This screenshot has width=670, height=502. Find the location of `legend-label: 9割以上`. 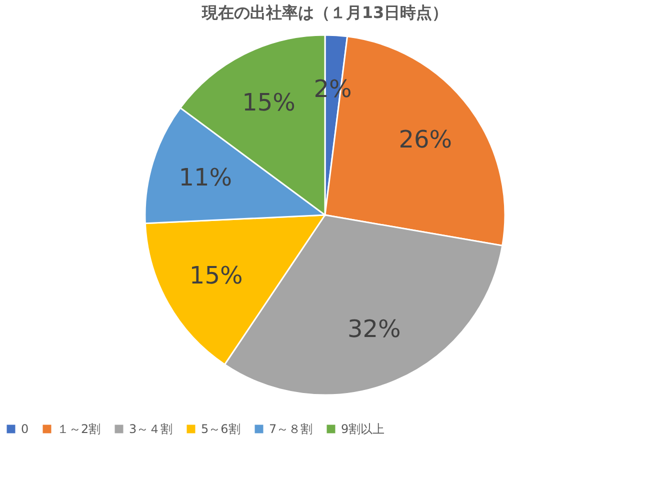

legend-label: 9割以上 is located at coordinates (363, 429).